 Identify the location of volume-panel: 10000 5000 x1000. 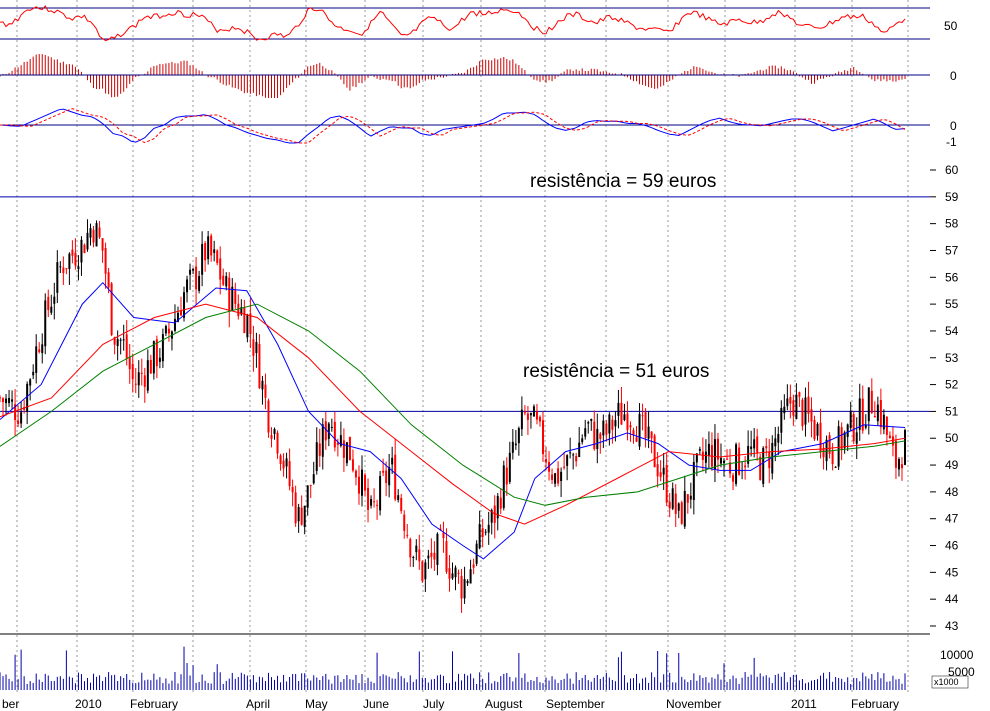
(487, 668).